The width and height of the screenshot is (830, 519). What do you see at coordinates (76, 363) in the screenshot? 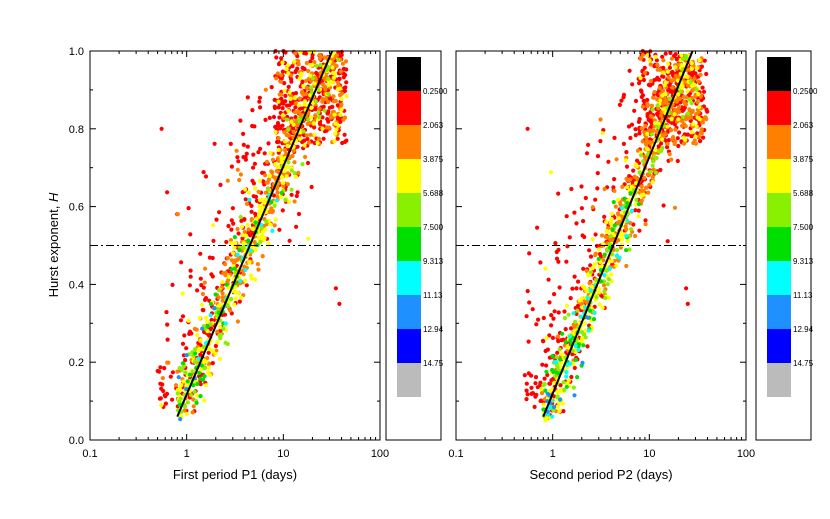
I see `y-tick-label: 0.2` at bounding box center [76, 363].